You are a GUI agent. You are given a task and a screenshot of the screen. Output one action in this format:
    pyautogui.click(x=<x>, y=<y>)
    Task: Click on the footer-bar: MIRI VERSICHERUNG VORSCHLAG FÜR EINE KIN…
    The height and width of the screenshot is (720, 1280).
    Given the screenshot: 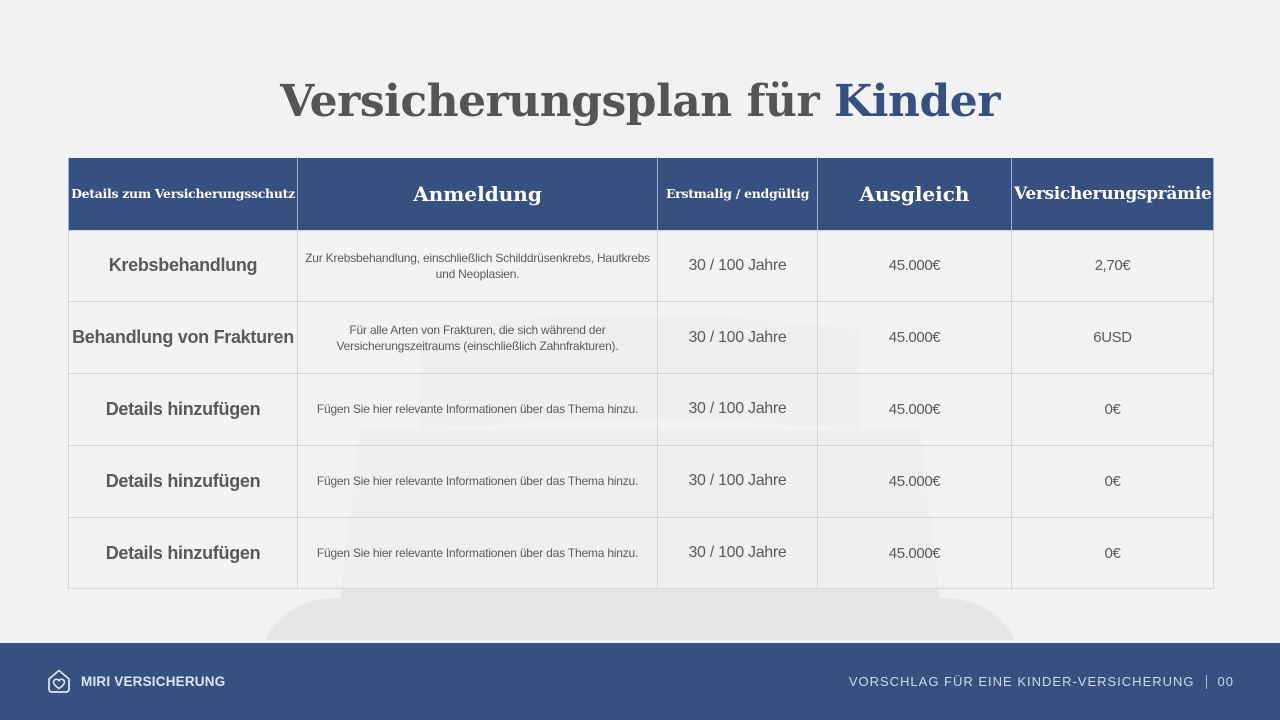 What is the action you would take?
    pyautogui.click(x=640, y=681)
    